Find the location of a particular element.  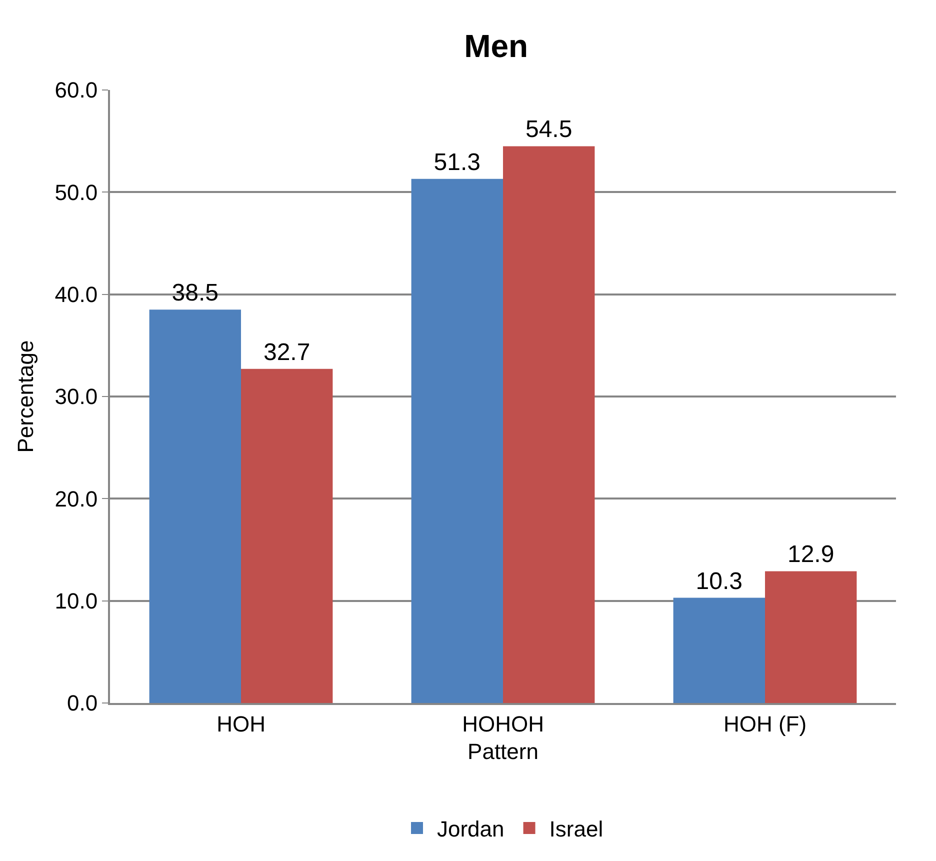

y-tick-label: 0.0 is located at coordinates (82, 703).